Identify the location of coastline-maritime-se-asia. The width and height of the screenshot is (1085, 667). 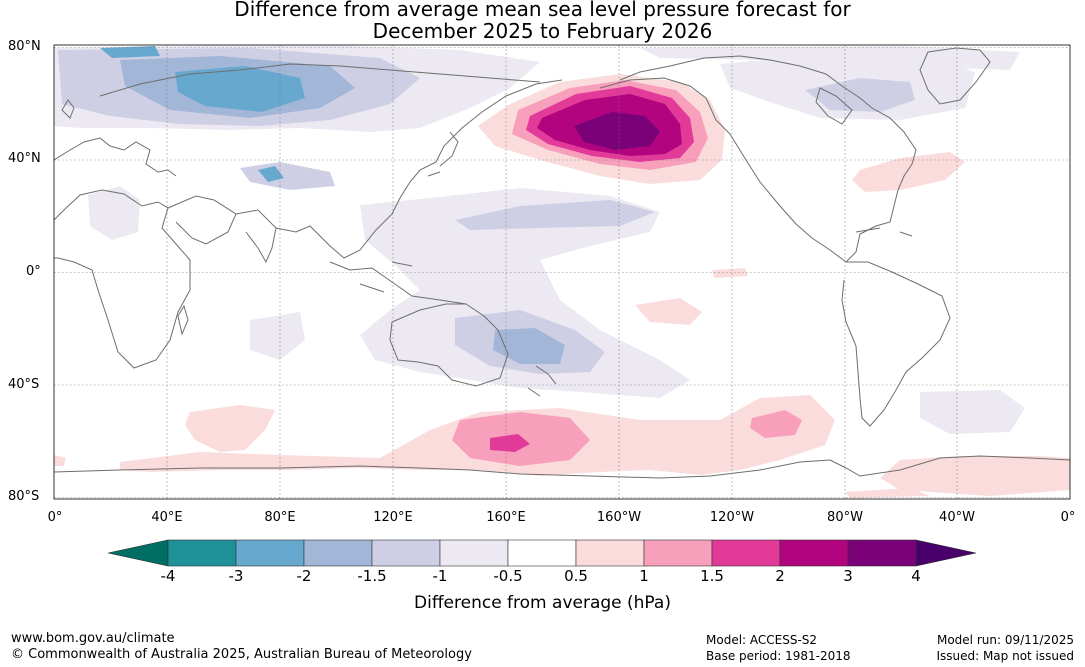
(398, 283).